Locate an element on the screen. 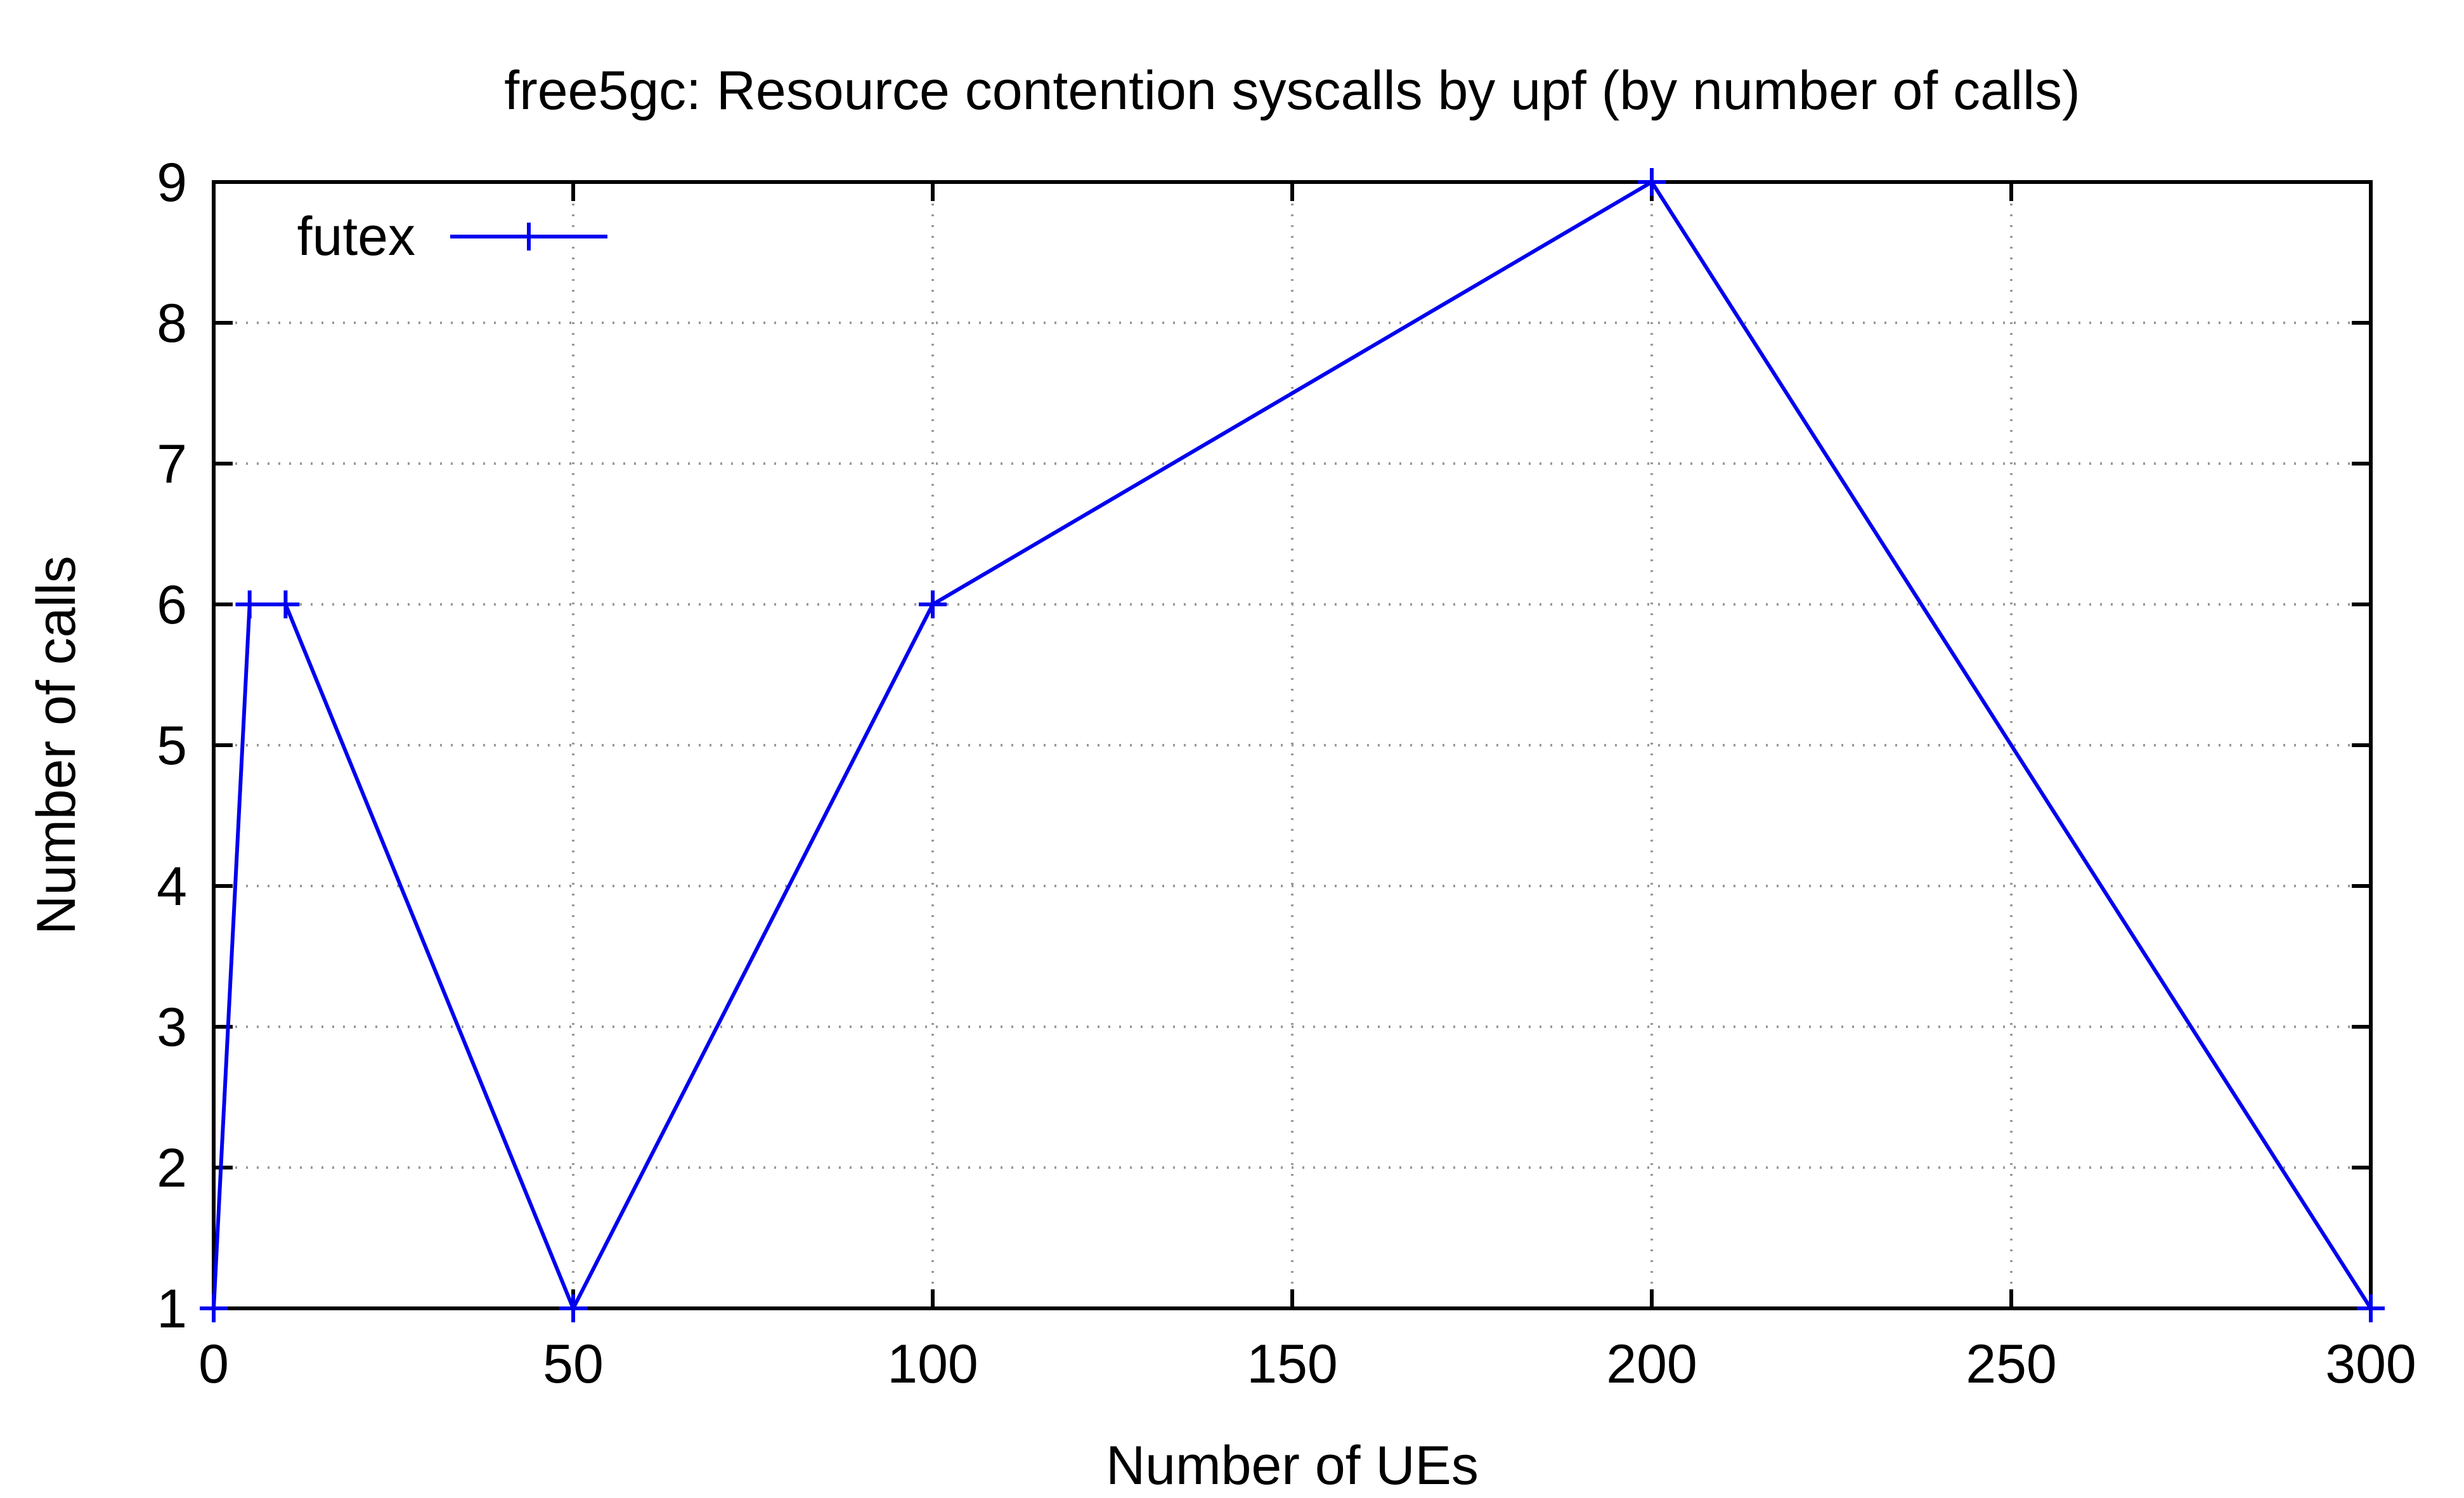  x-tick-label: 0 is located at coordinates (213, 1365).